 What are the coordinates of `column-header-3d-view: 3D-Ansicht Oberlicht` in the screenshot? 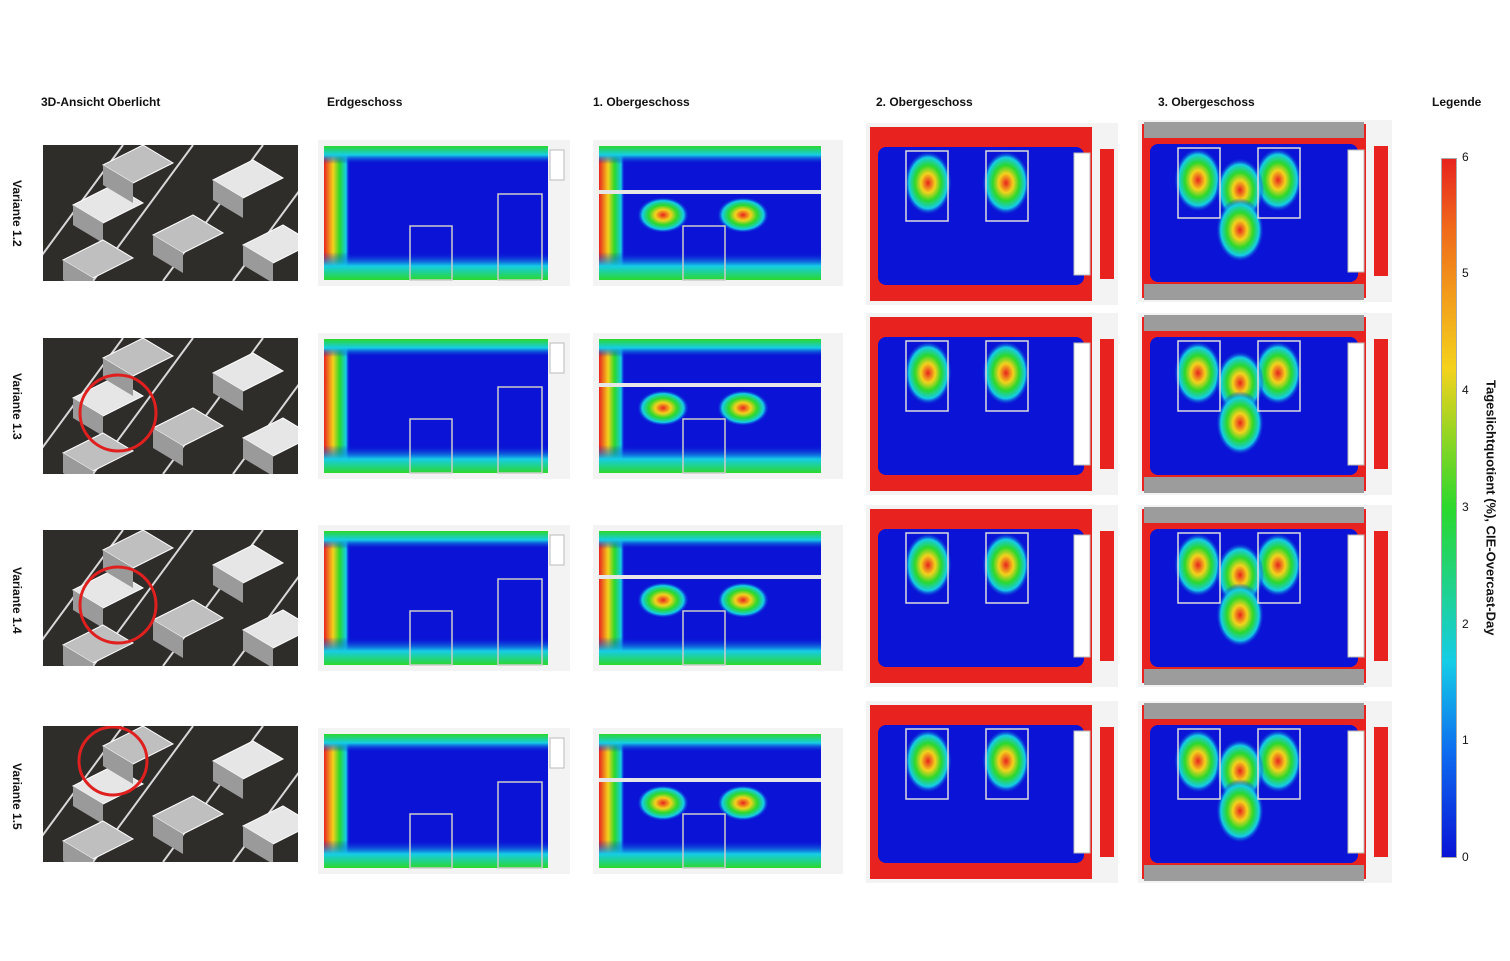 It's located at (101, 102).